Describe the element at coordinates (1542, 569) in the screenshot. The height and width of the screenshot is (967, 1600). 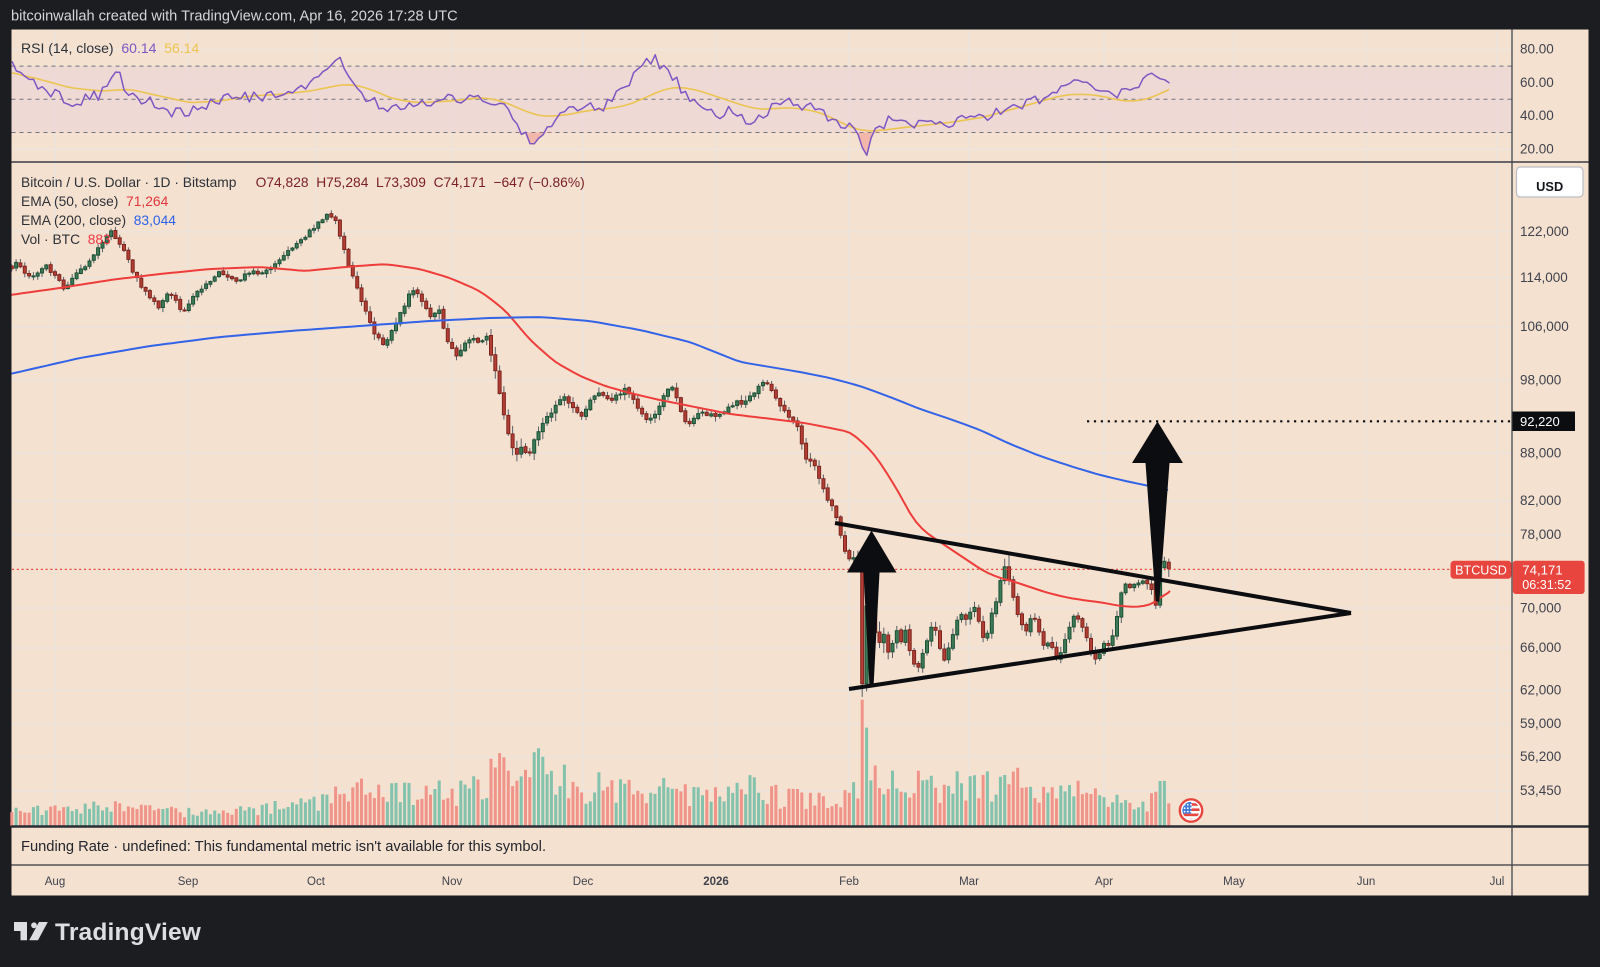
I see `svg-text: 74,171` at that location.